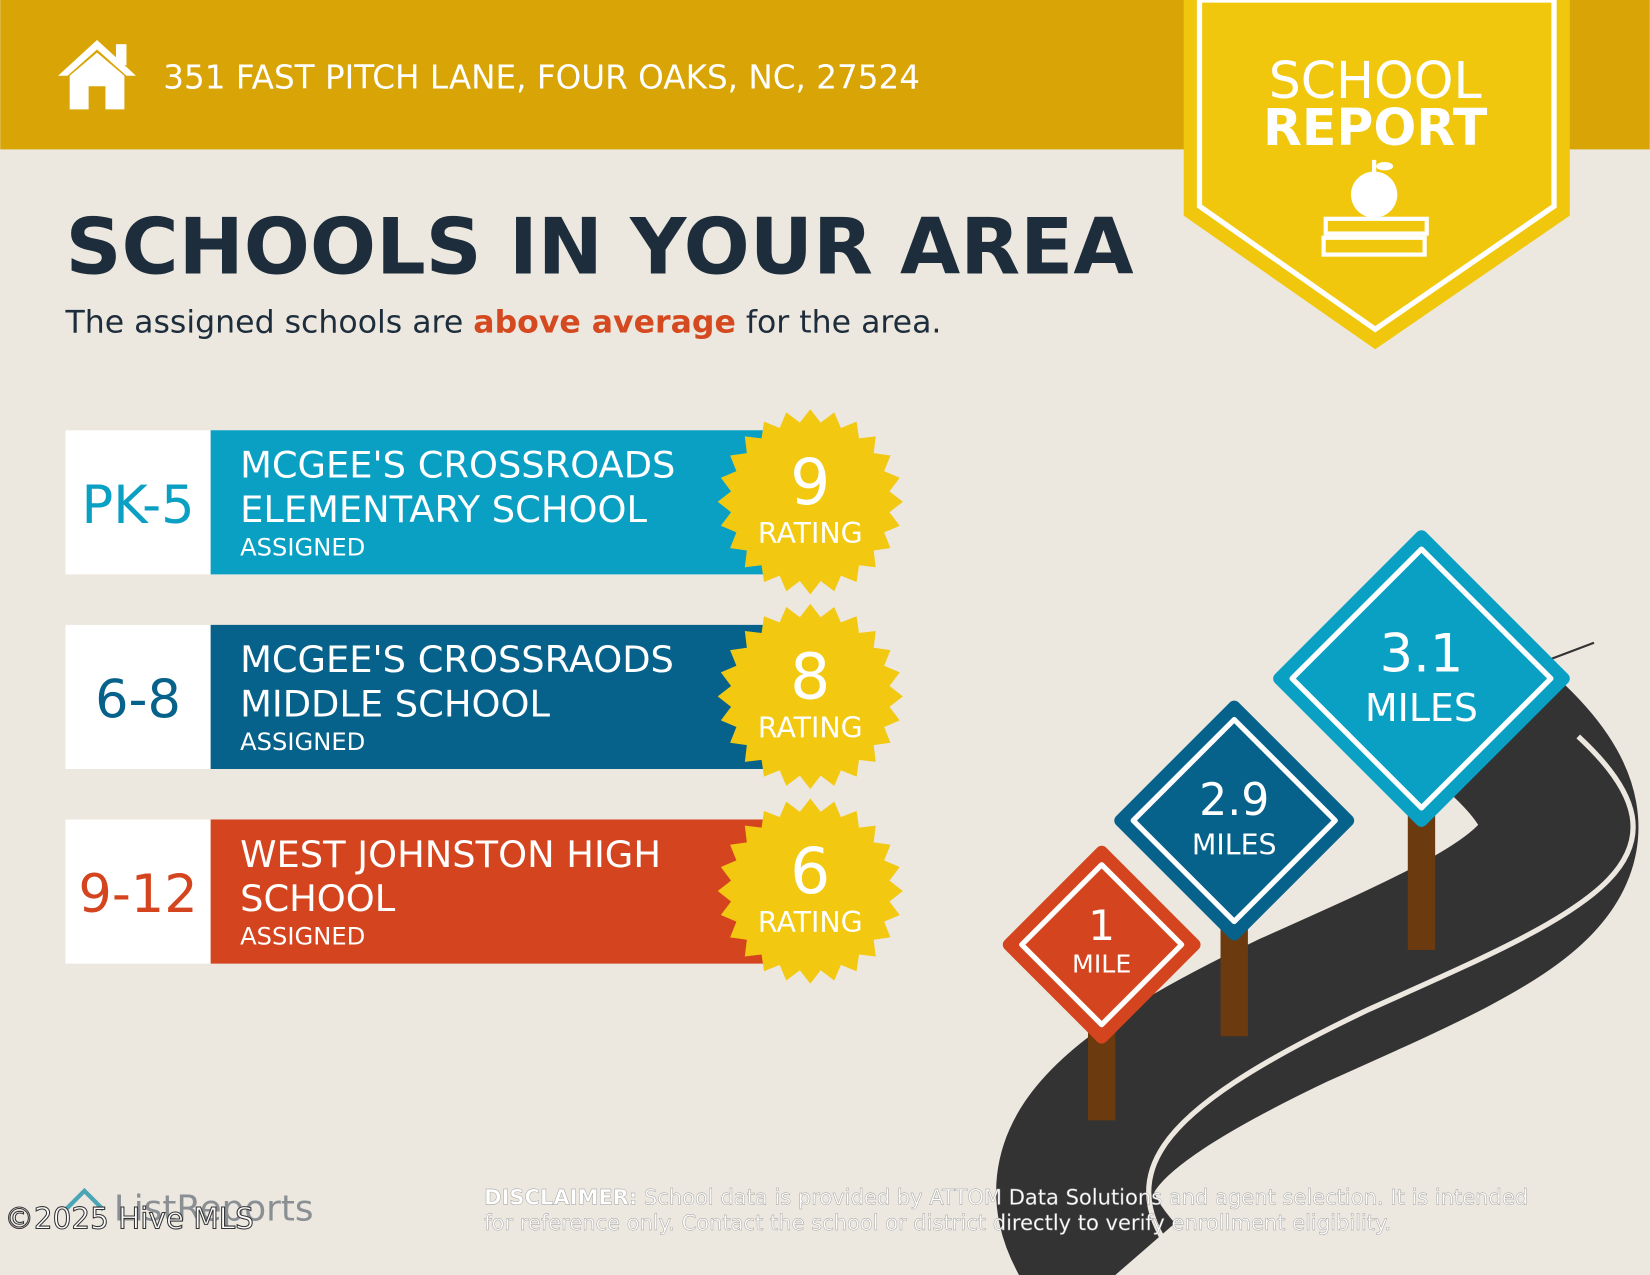 The height and width of the screenshot is (1275, 1650). Describe the element at coordinates (1375, 127) in the screenshot. I see `badge-line2: REPORT` at that location.